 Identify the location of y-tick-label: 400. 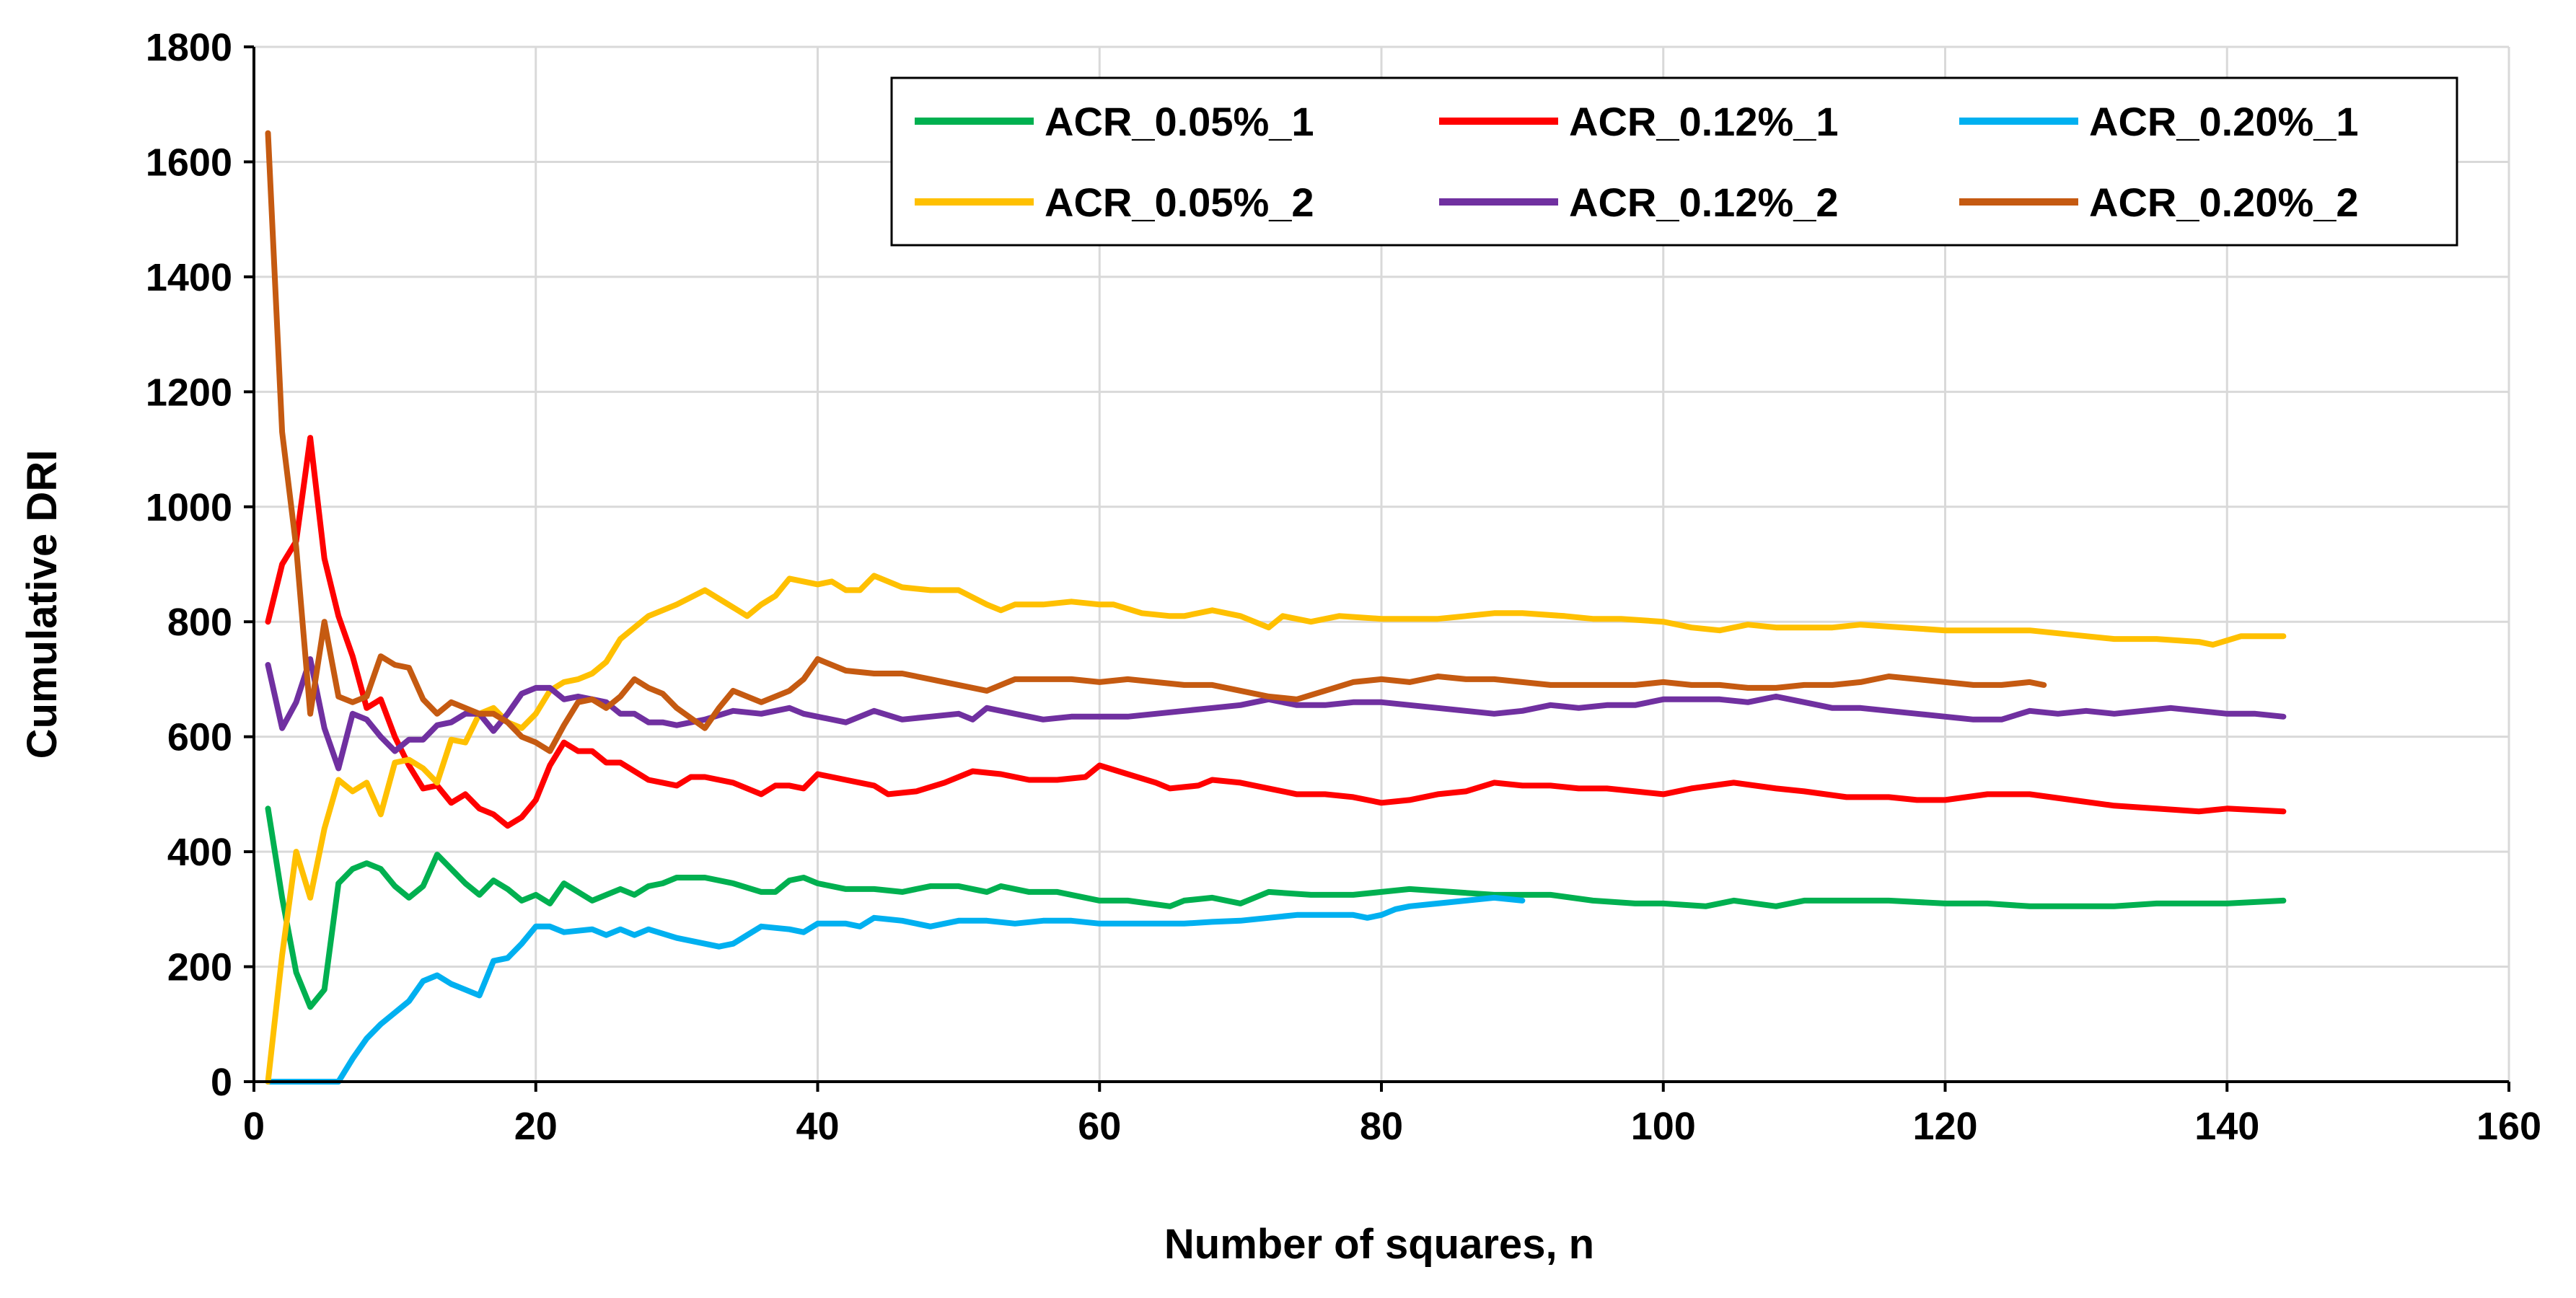
(199, 853).